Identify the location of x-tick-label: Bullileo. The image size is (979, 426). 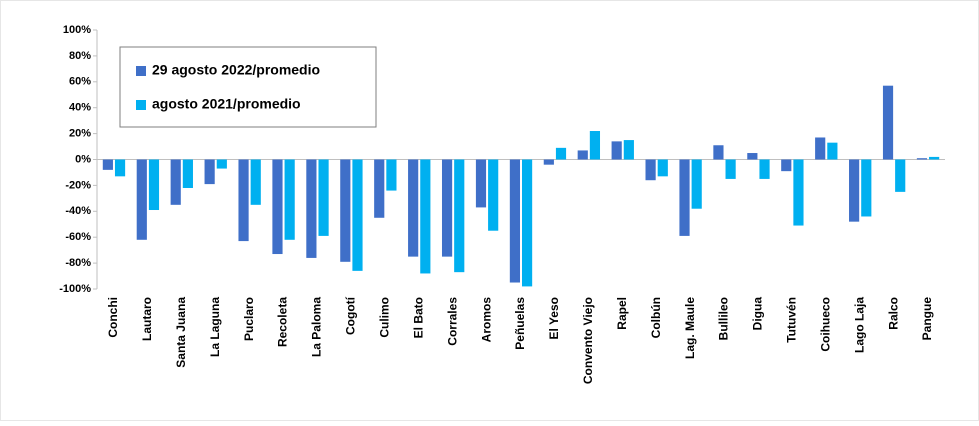
(724, 318).